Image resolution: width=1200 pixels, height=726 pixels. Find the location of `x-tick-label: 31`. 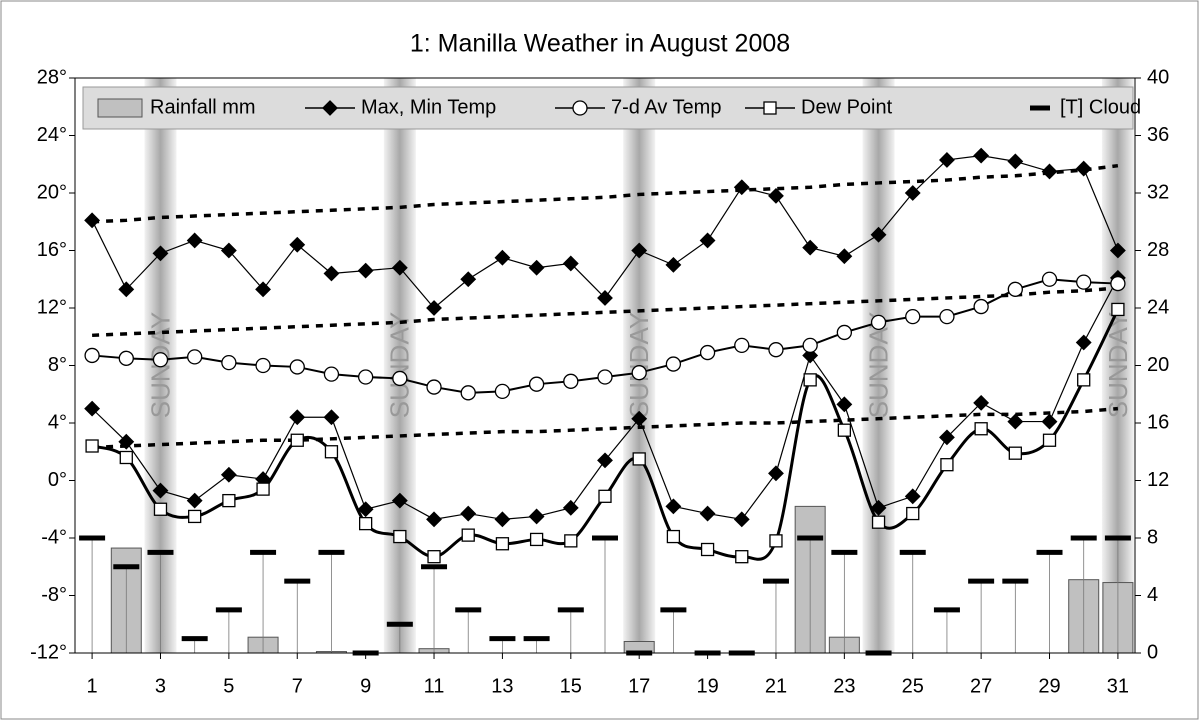

x-tick-label: 31 is located at coordinates (1118, 686).